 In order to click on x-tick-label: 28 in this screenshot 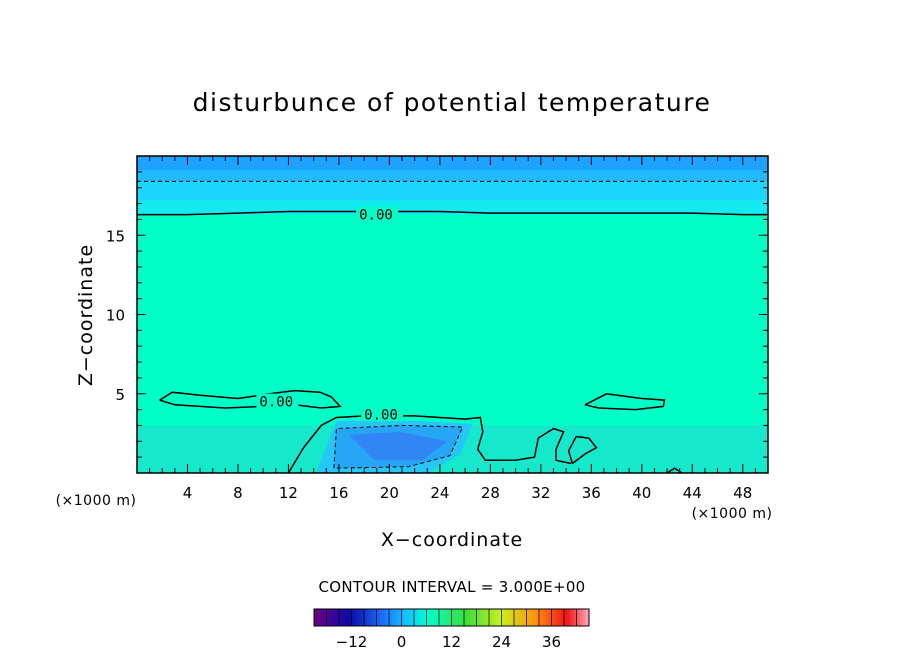, I will do `click(490, 493)`.